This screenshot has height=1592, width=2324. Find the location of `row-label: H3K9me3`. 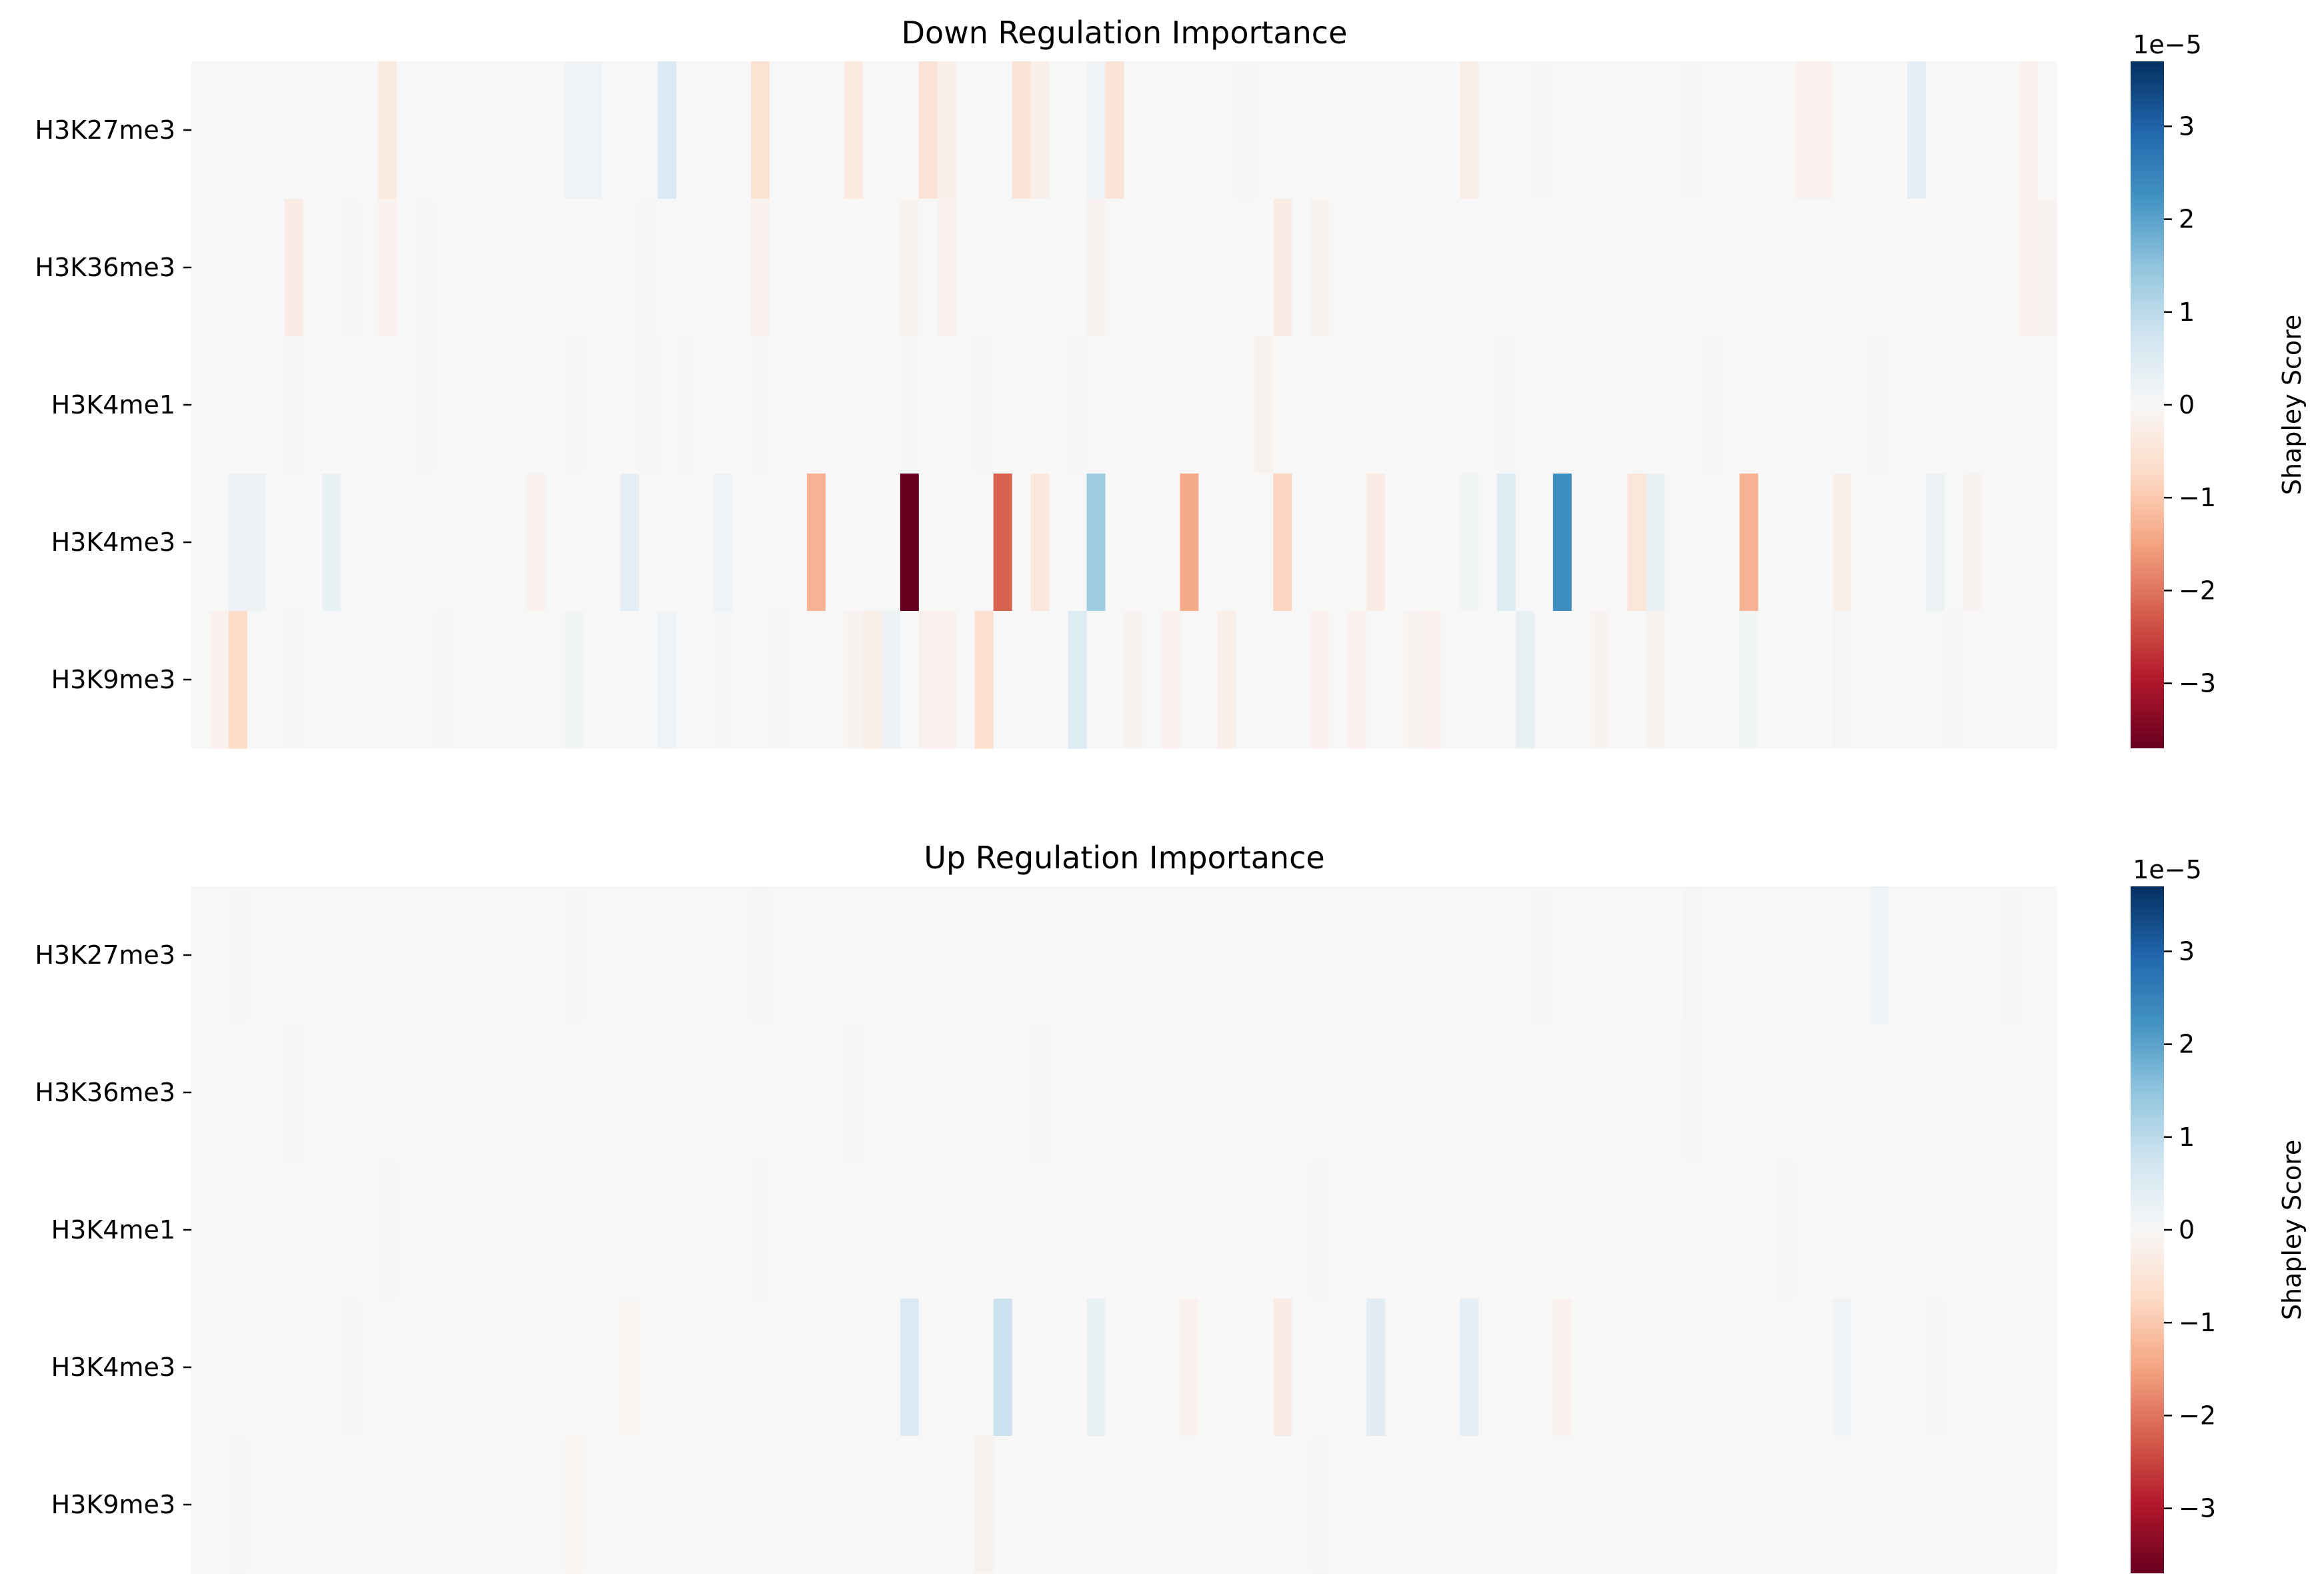

row-label: H3K9me3 is located at coordinates (113, 679).